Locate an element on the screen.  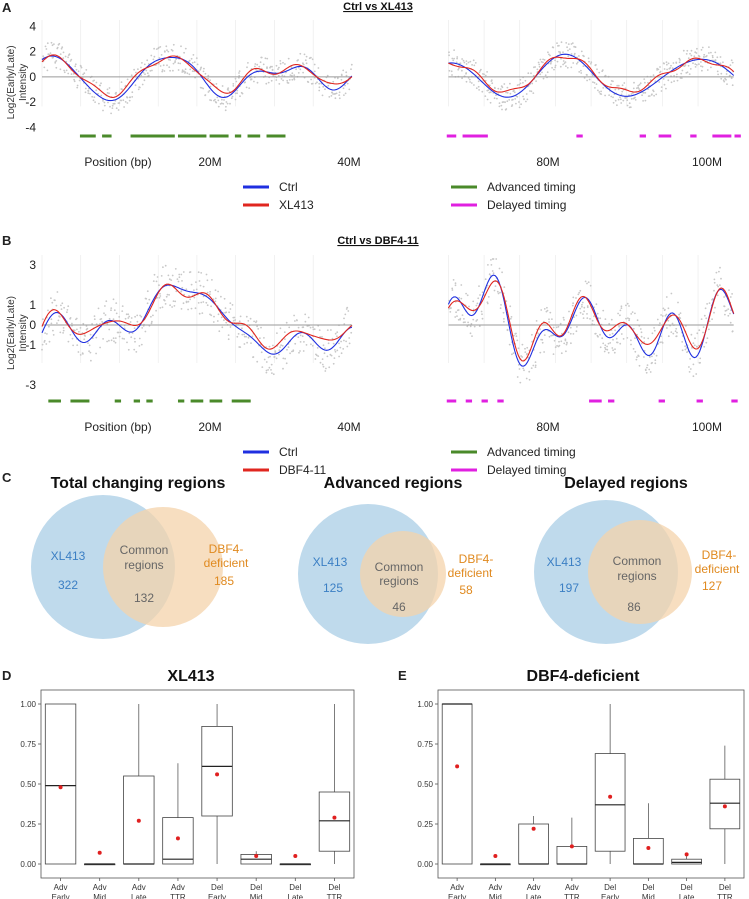
y-tick-label: 0.50 is located at coordinates (28, 784).